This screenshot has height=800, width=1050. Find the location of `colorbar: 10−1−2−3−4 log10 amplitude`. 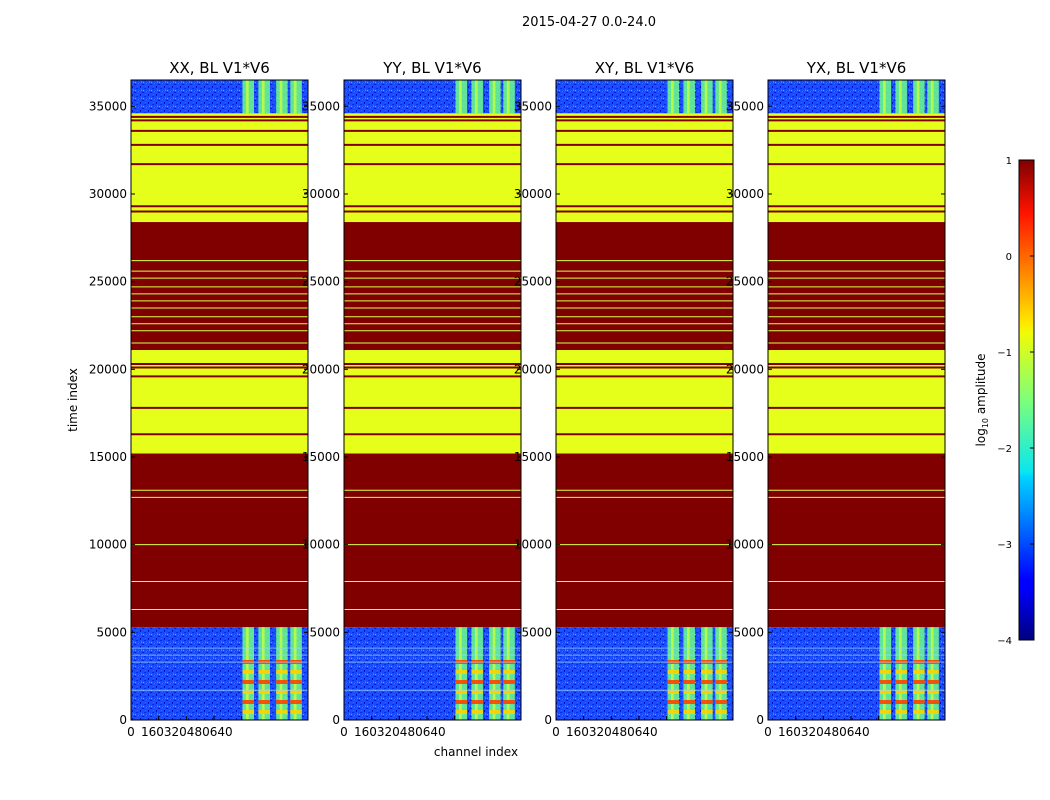

colorbar: 10−1−2−3−4 log10 amplitude is located at coordinates (1004, 401).